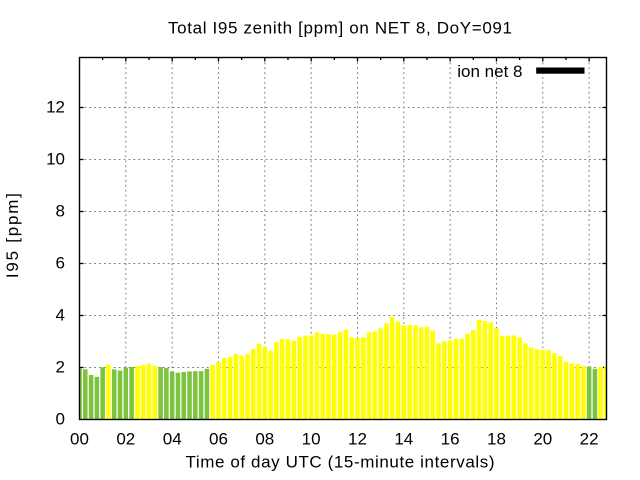 The image size is (640, 480). I want to click on svg-text: 18, so click(496, 439).